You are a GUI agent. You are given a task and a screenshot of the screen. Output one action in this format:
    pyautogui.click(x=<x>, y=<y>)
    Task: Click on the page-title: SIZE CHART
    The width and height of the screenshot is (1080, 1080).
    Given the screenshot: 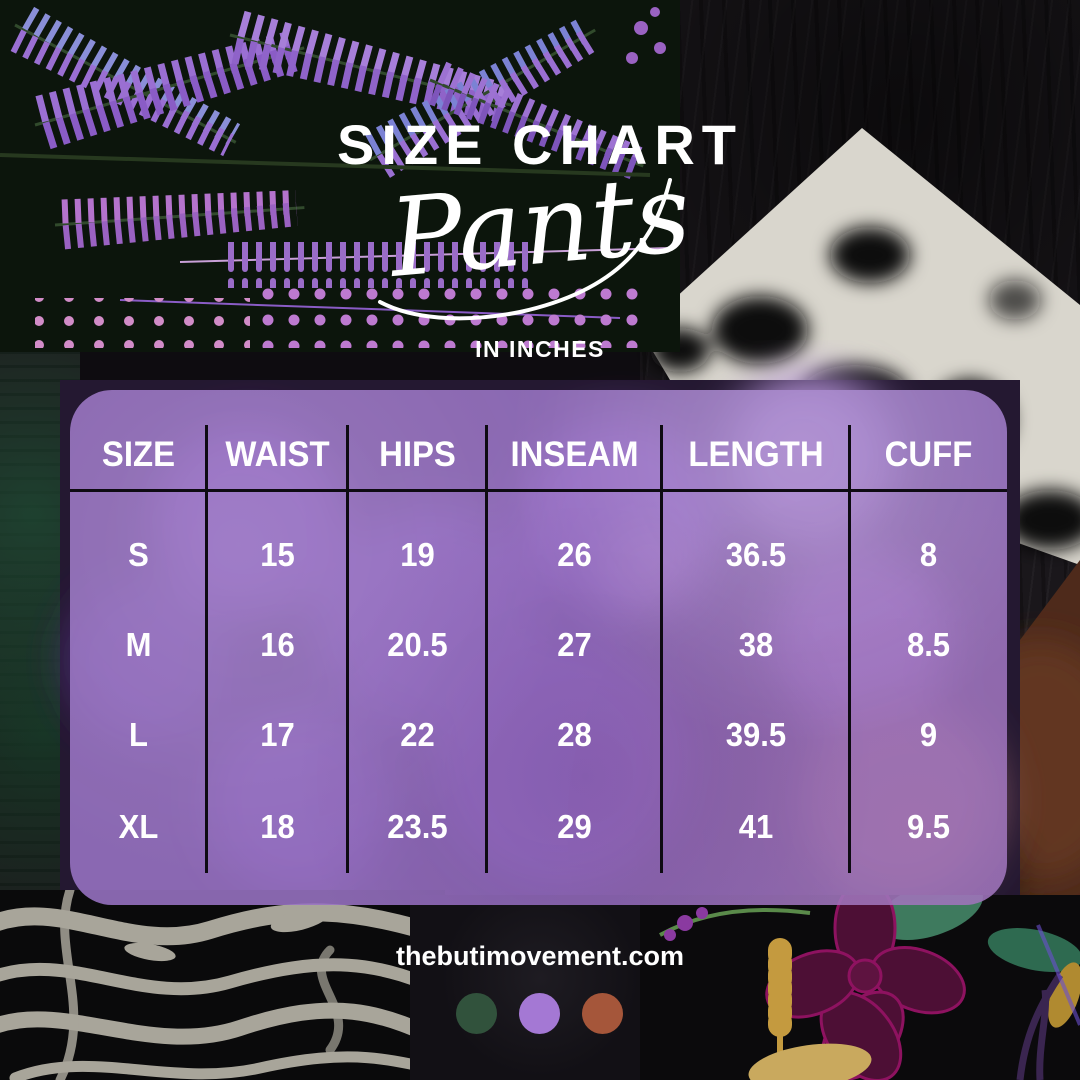 What is the action you would take?
    pyautogui.click(x=540, y=144)
    